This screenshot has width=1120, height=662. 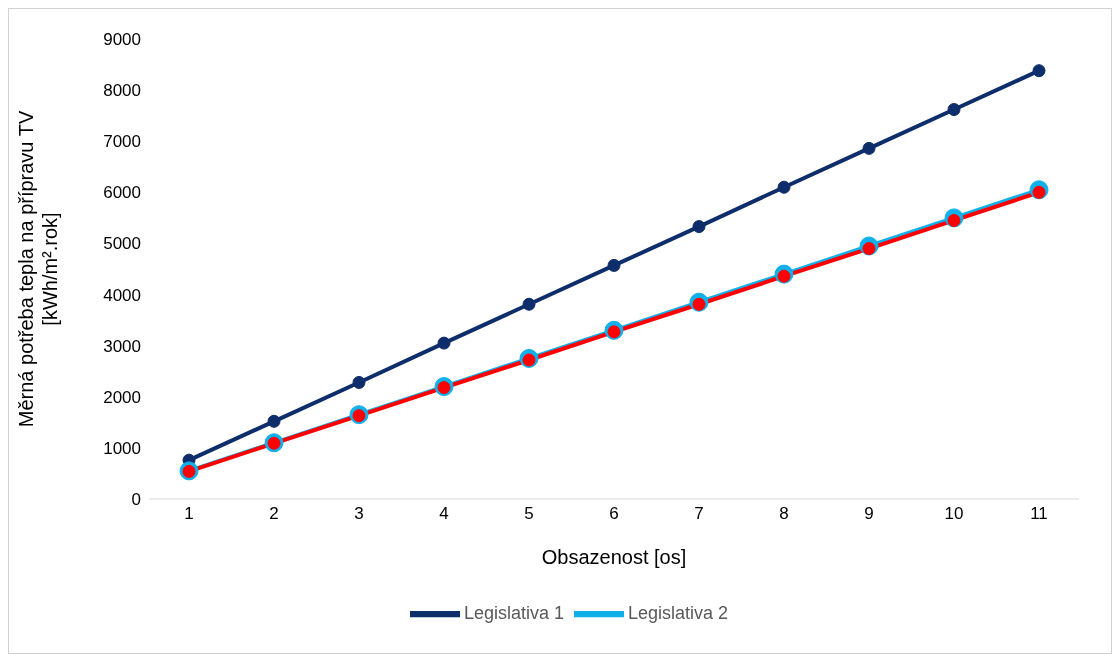 I want to click on y-tick-label: 0, so click(x=136, y=500).